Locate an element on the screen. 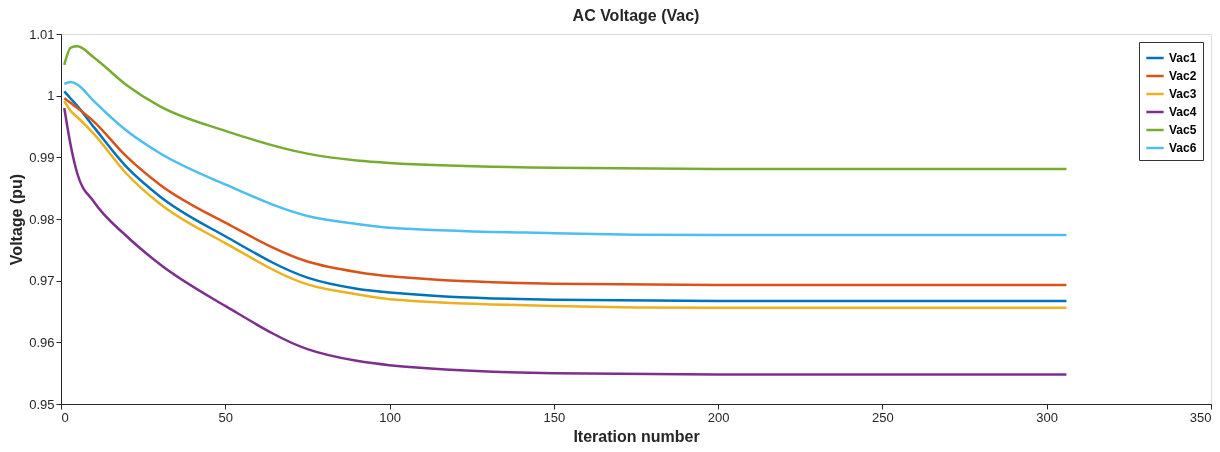  x-axis-title: Iteration number is located at coordinates (636, 436).